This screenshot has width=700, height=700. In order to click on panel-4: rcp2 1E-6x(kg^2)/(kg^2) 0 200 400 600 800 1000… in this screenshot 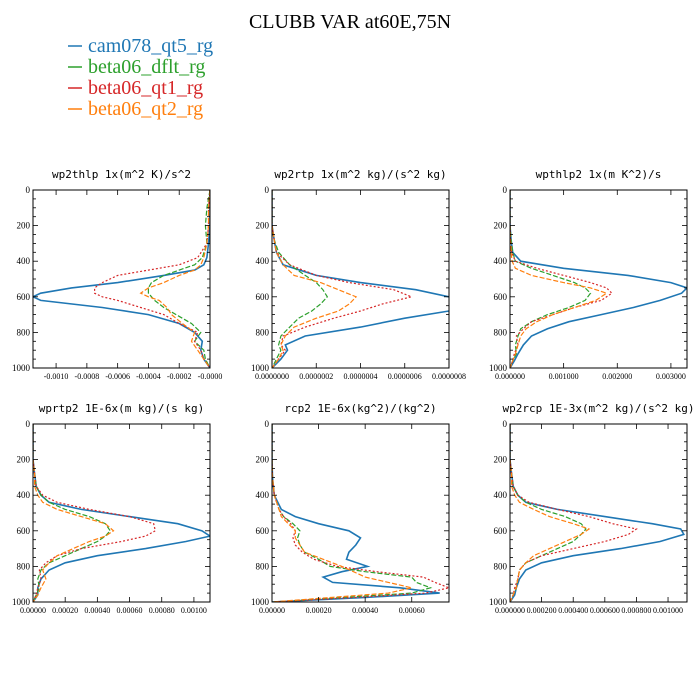, I will do `click(350, 508)`.